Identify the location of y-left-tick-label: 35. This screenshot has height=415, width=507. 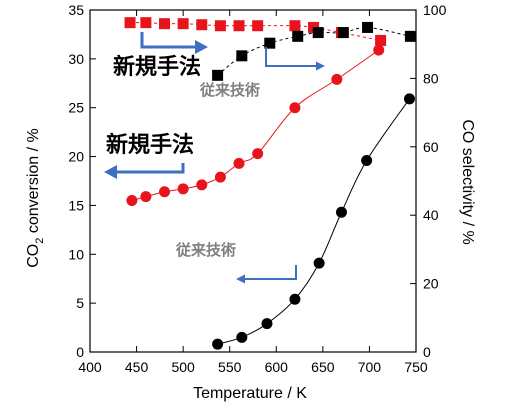
(76, 10).